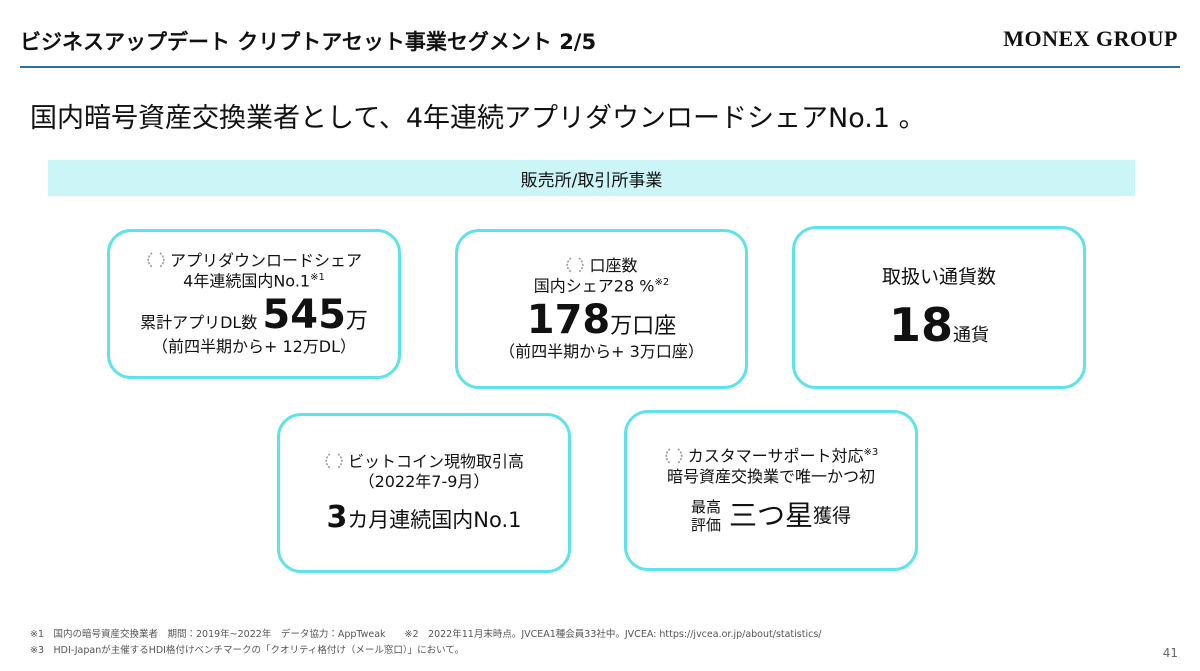 The height and width of the screenshot is (671, 1200). Describe the element at coordinates (705, 507) in the screenshot. I see `label-top: 最高` at that location.